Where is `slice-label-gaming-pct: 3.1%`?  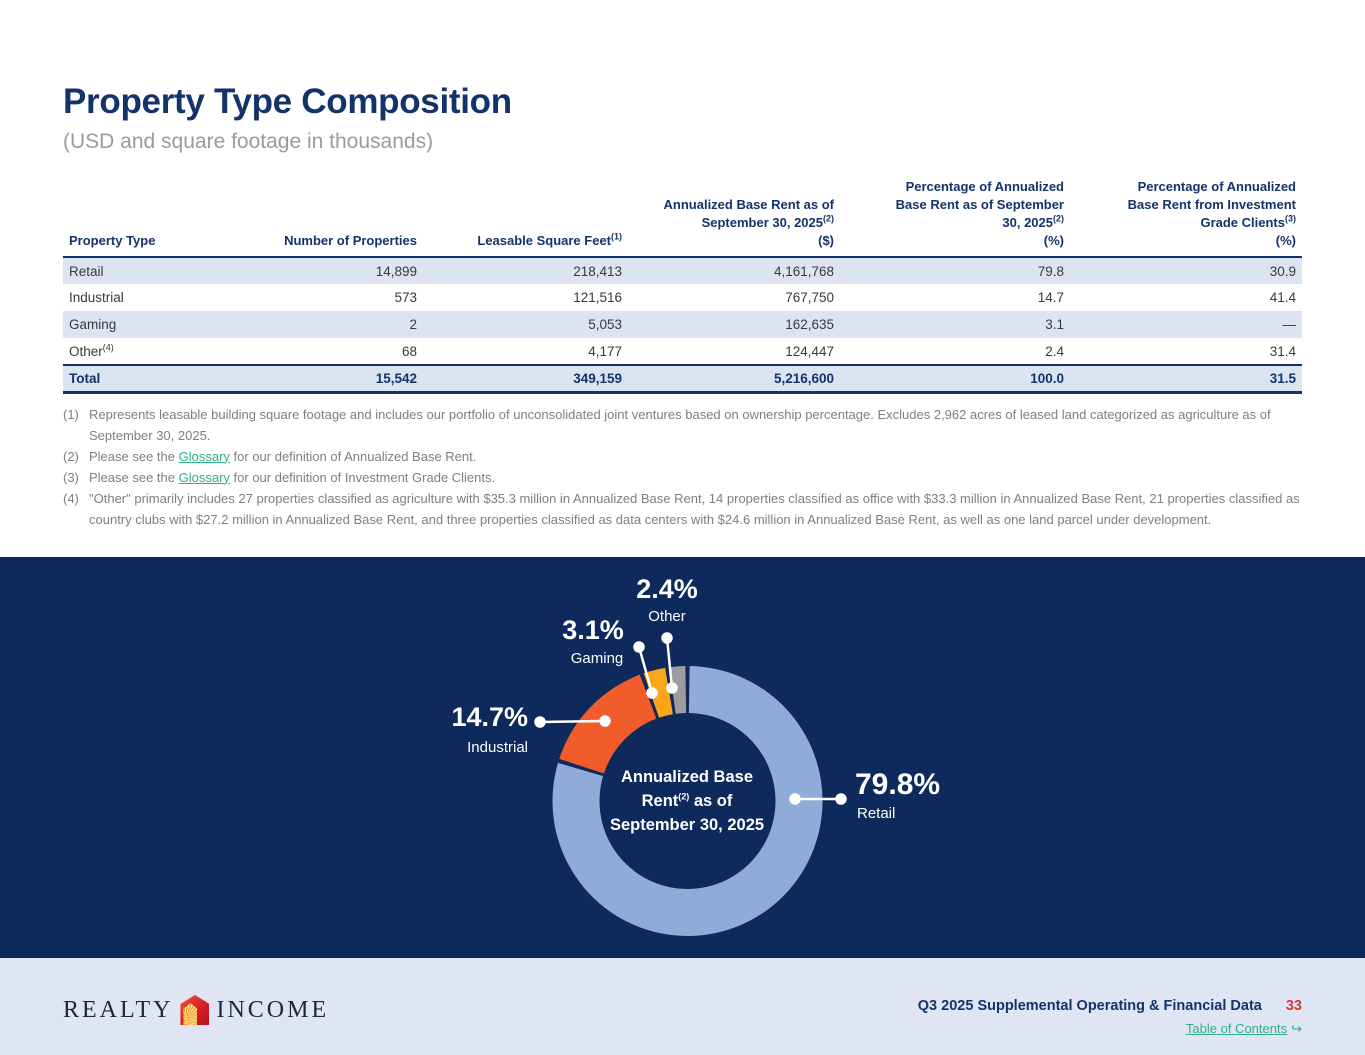
slice-label-gaming-pct: 3.1% is located at coordinates (593, 630).